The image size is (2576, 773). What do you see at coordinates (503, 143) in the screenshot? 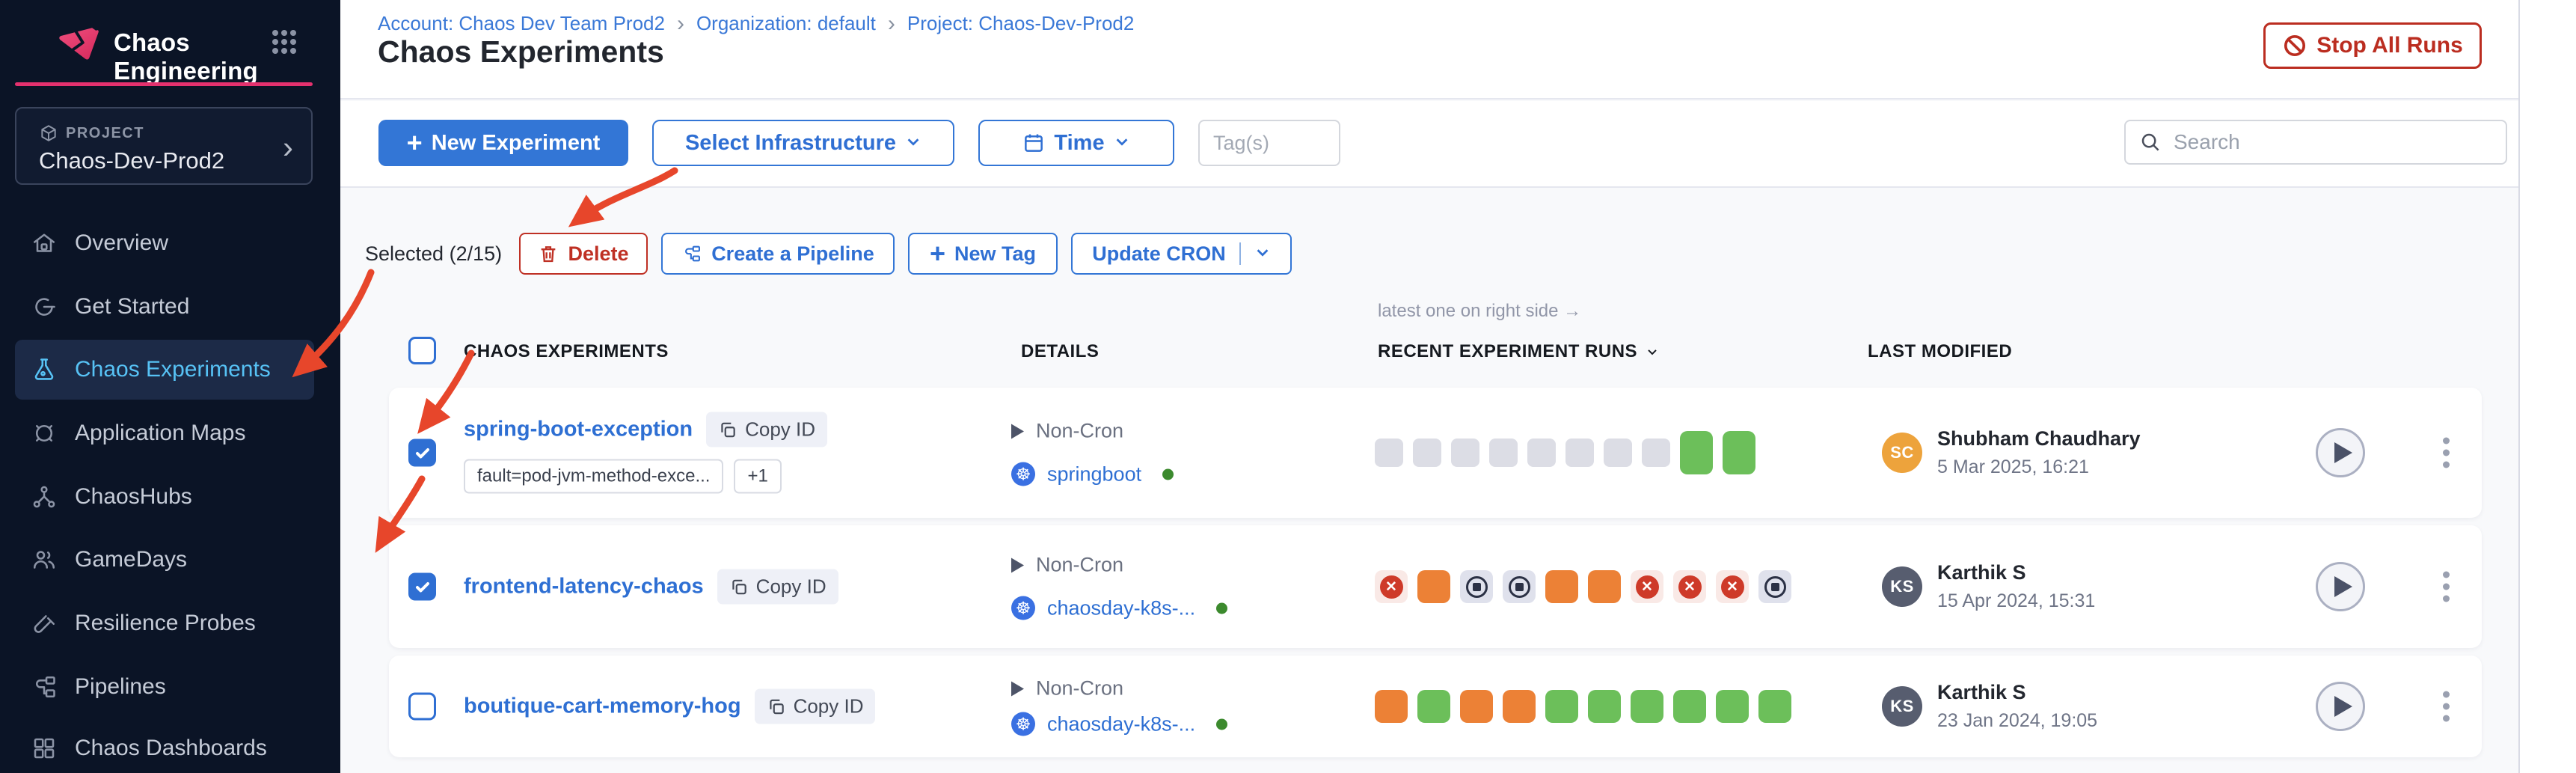
I see `new-experiment-button: + New Experiment` at bounding box center [503, 143].